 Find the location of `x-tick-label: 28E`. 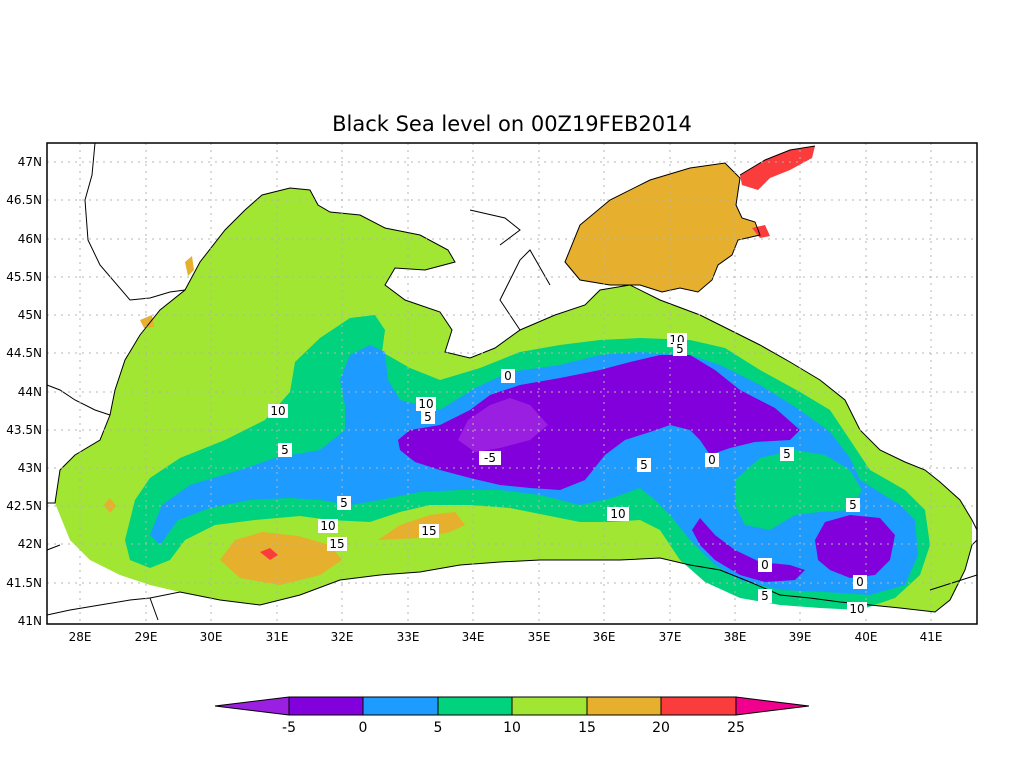

x-tick-label: 28E is located at coordinates (80, 637).